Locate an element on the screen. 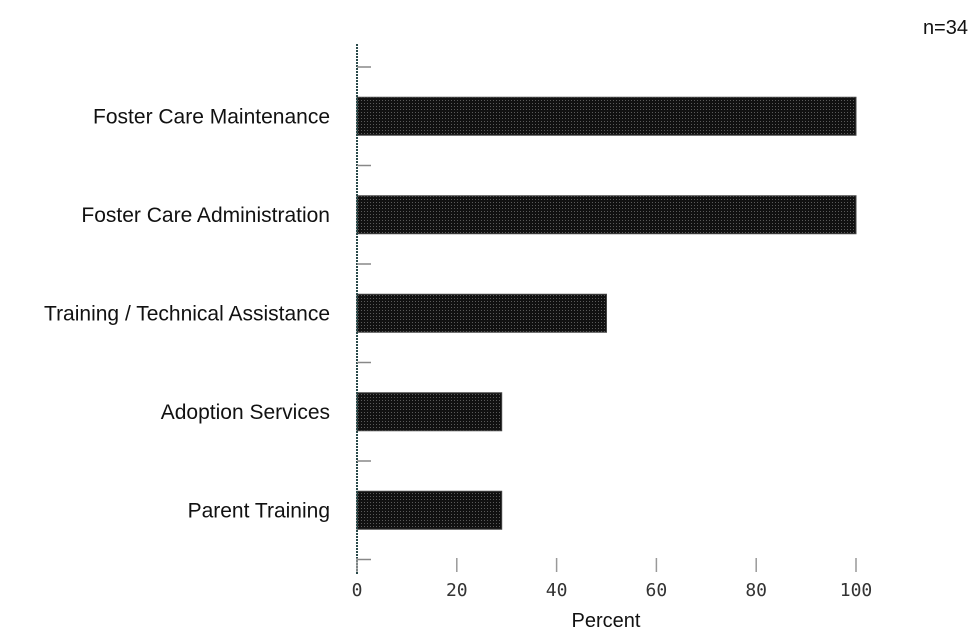  x-tick-label: 40 is located at coordinates (557, 590).